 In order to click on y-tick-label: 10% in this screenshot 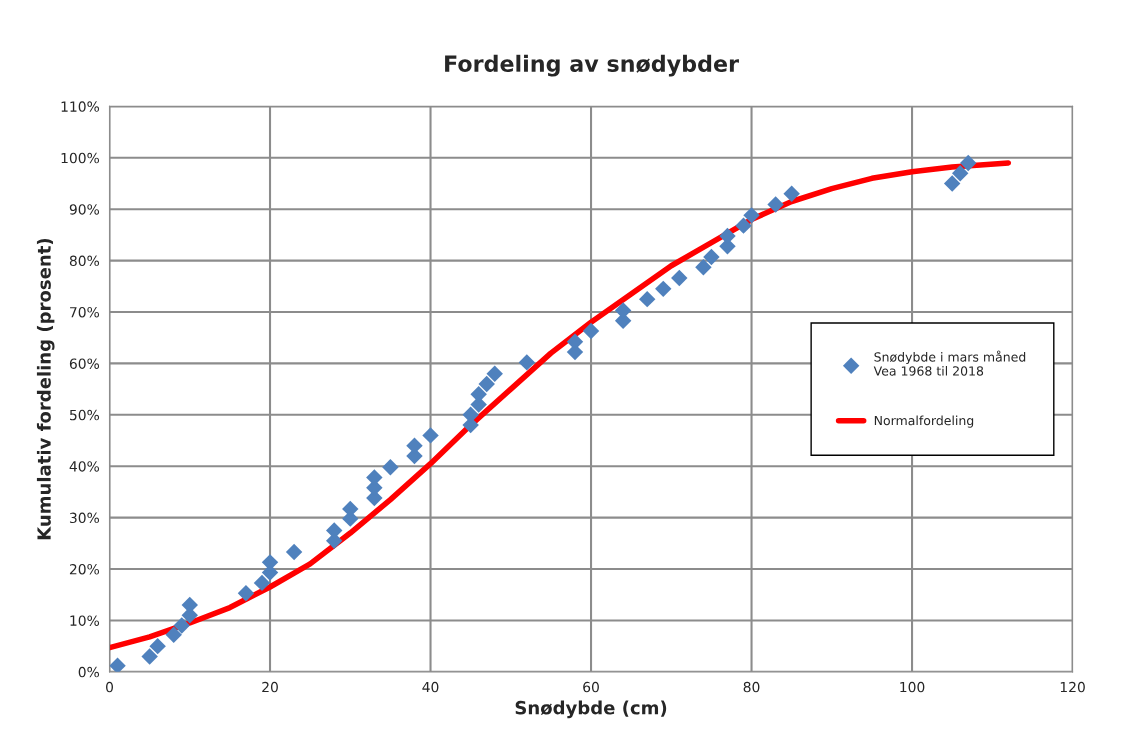, I will do `click(85, 620)`.